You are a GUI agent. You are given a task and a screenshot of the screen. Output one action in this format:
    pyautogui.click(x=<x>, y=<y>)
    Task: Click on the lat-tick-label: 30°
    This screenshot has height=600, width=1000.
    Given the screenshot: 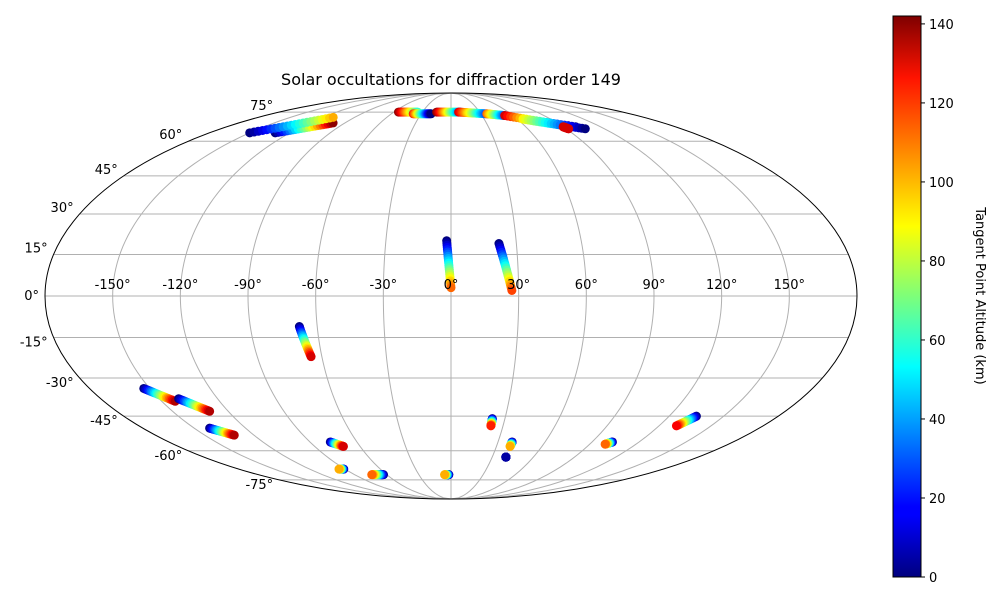 What is the action you would take?
    pyautogui.click(x=62, y=208)
    